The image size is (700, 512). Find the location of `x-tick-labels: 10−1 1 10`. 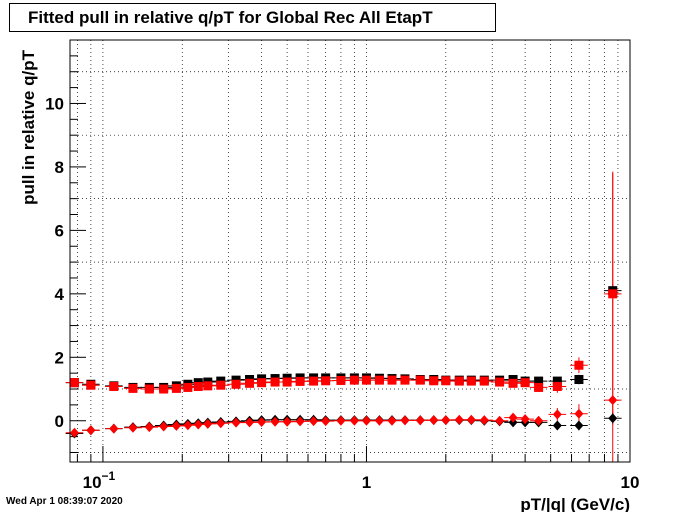

x-tick-labels: 10−1 1 10 is located at coordinates (361, 480).